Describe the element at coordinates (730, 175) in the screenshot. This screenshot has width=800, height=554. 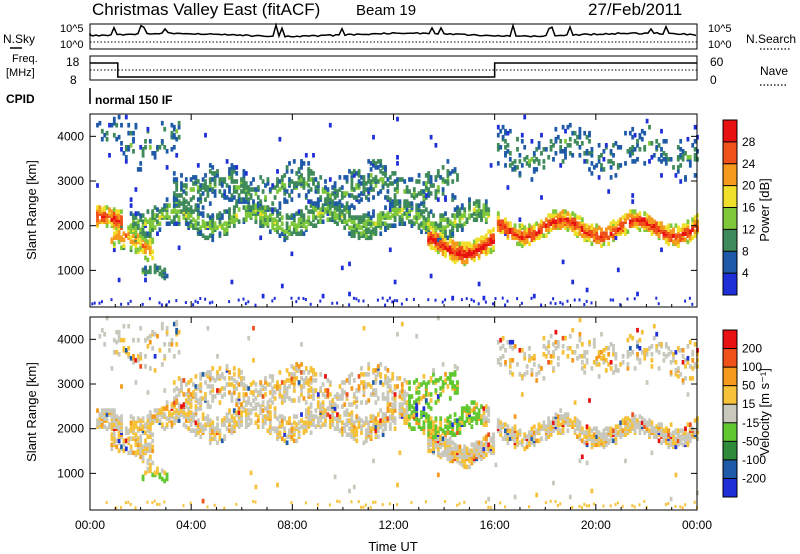
I see `power-colorbar-segment` at that location.